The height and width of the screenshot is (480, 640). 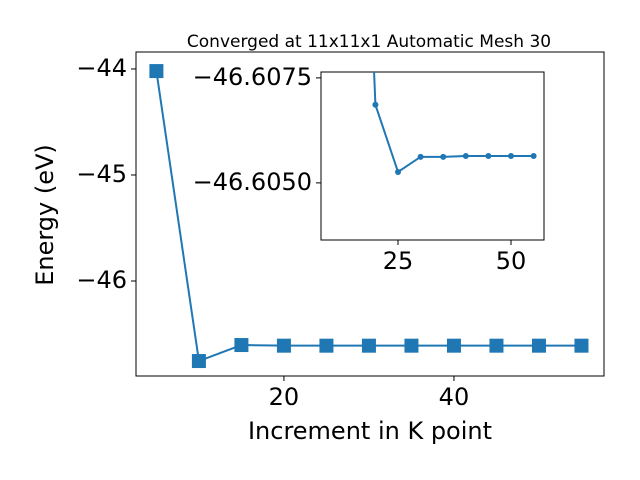 What do you see at coordinates (369, 42) in the screenshot?
I see `chart-title: Converged at 11x11x1 Automatic Mesh 30` at bounding box center [369, 42].